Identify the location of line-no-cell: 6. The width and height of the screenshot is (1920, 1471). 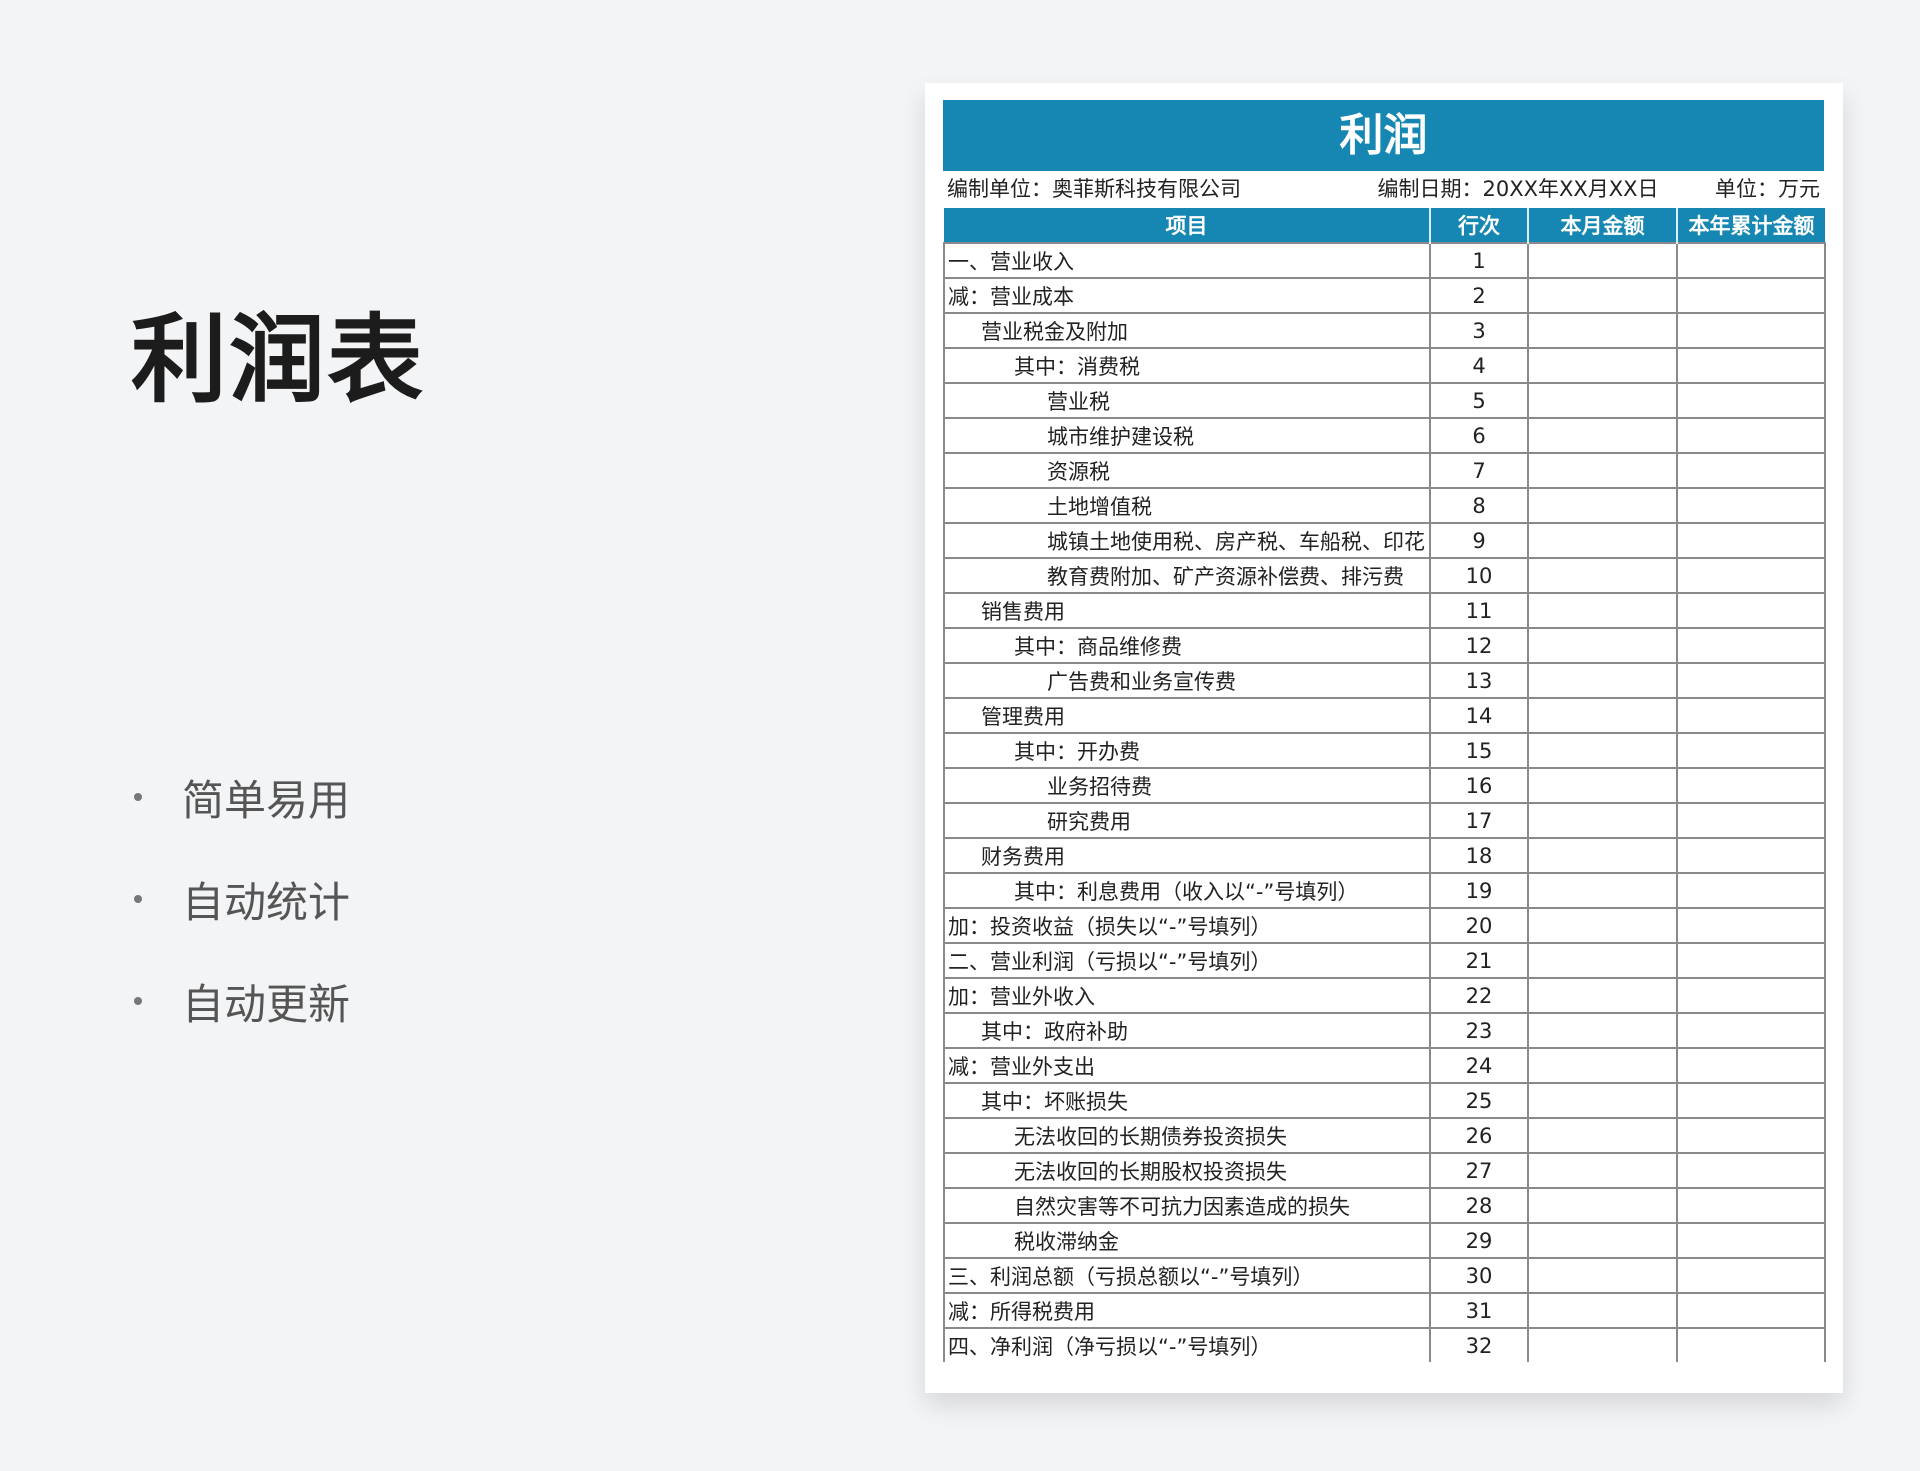
(1479, 435).